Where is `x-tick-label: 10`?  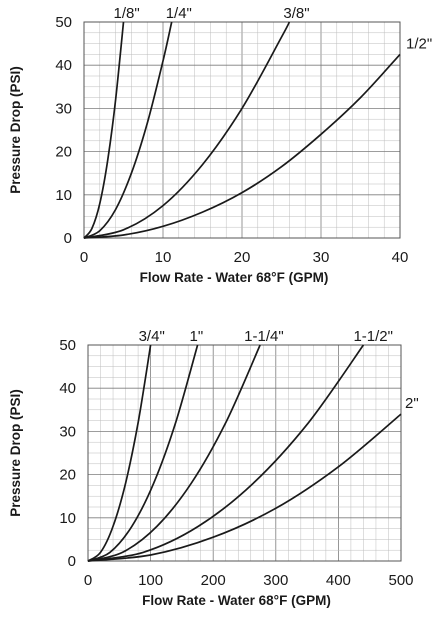 x-tick-label: 10 is located at coordinates (163, 257).